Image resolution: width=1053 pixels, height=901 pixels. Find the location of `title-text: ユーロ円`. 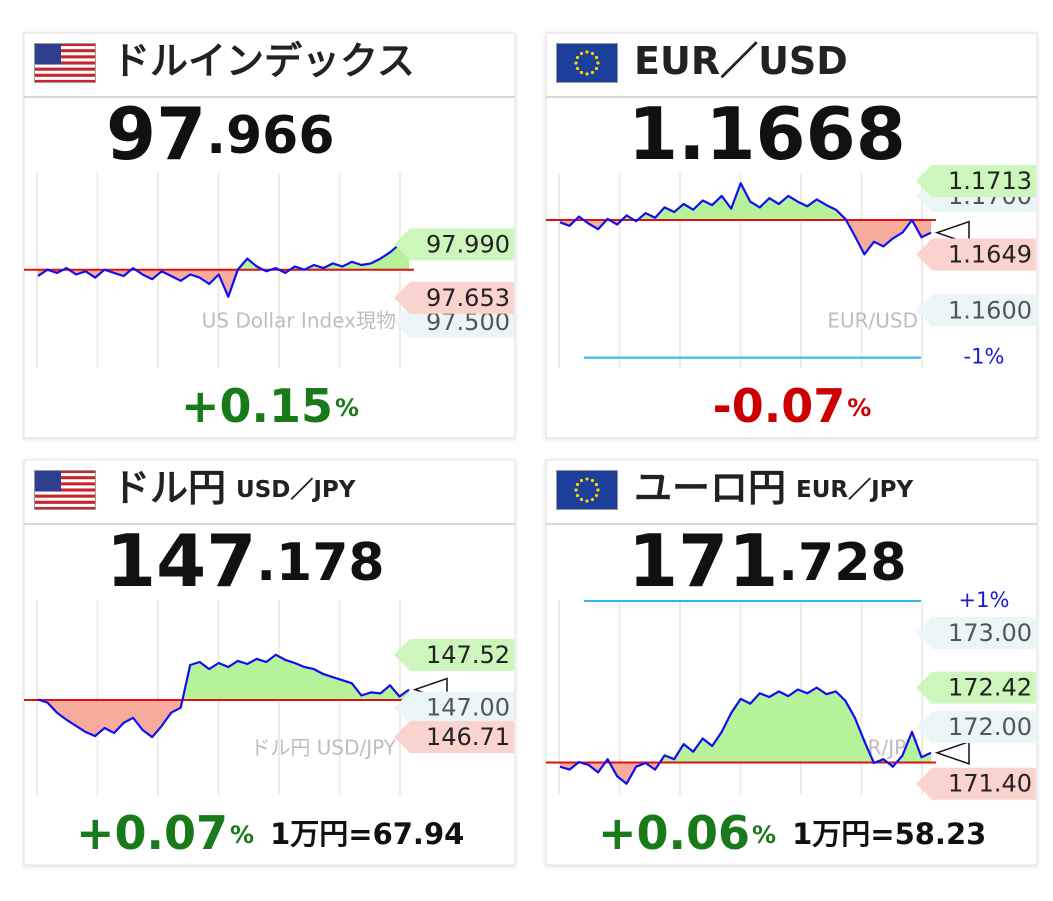

title-text: ユーロ円 is located at coordinates (710, 488).